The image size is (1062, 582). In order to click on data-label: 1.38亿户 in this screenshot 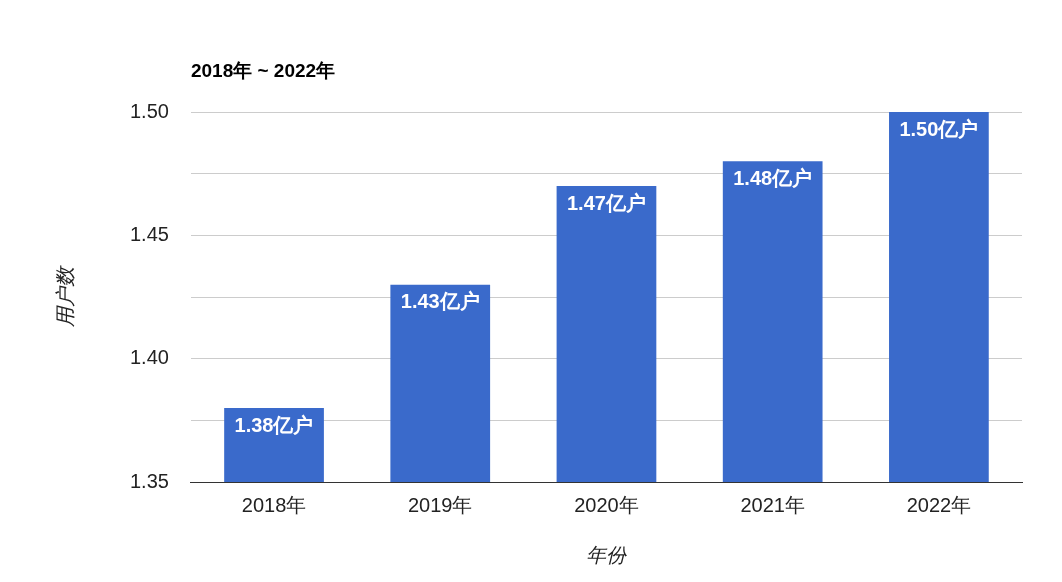, I will do `click(274, 424)`.